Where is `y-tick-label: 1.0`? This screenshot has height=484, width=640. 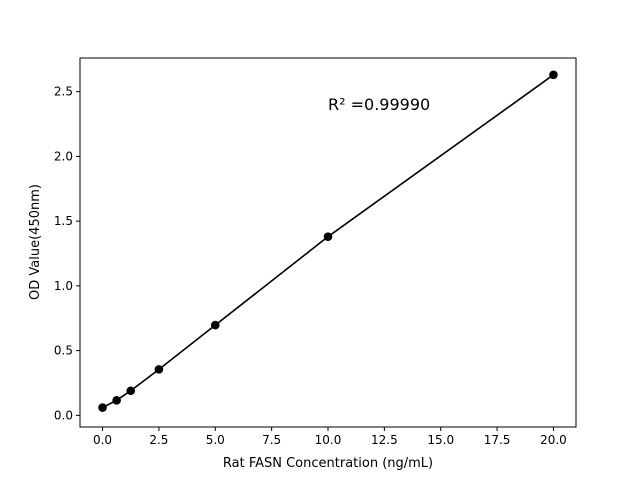 y-tick-label: 1.0 is located at coordinates (63, 286).